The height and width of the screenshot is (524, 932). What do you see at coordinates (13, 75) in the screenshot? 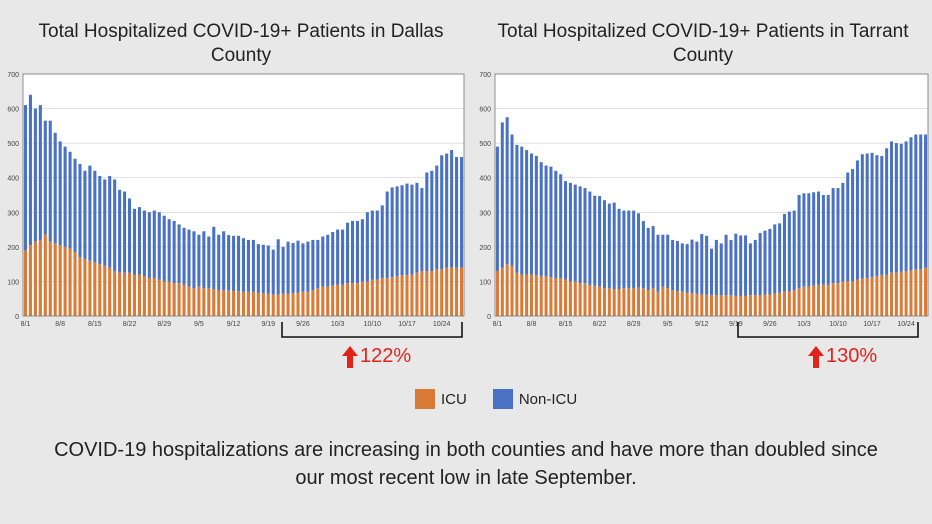
I see `dallas-ytick-label: 700` at bounding box center [13, 75].